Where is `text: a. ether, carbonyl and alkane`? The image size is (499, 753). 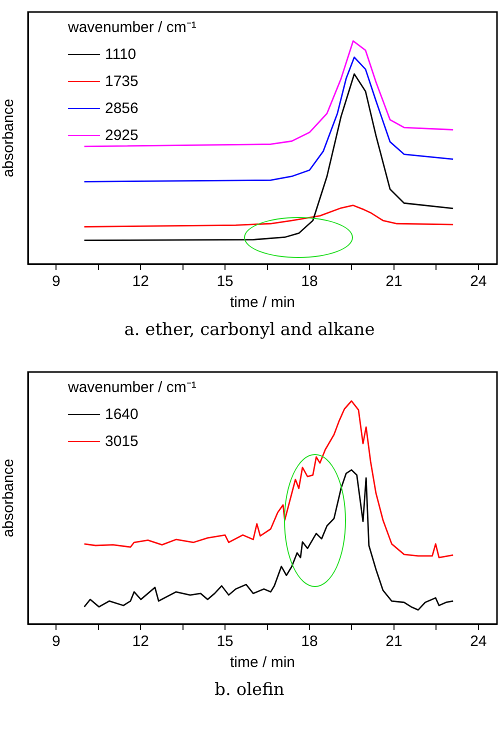 text: a. ether, carbonyl and alkane is located at coordinates (249, 330).